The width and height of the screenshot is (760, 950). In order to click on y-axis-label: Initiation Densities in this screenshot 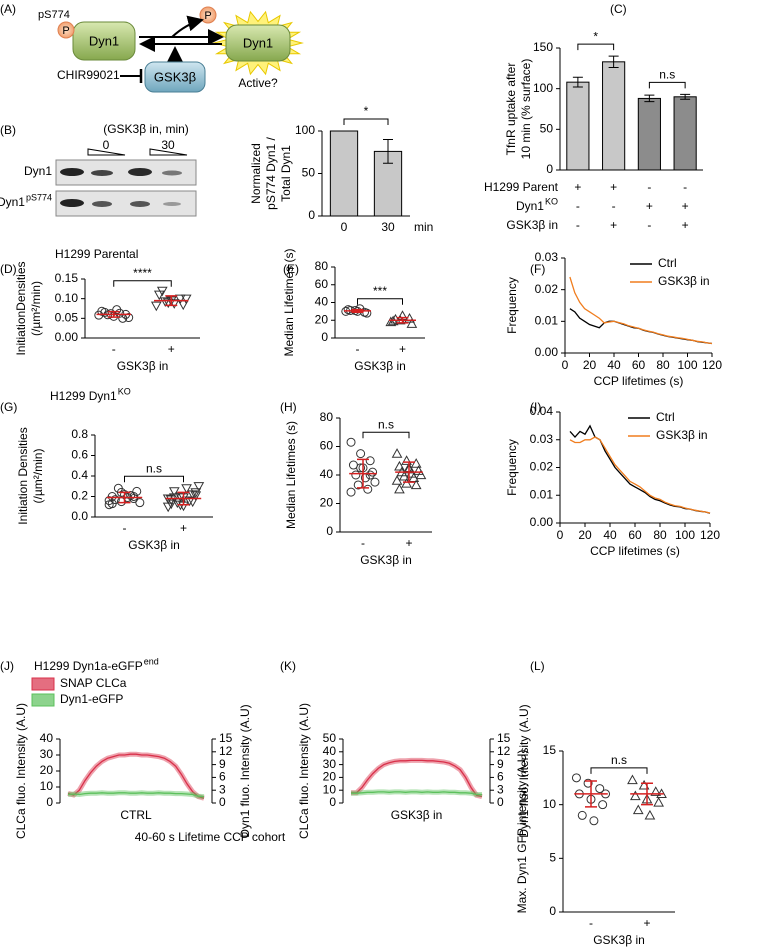, I will do `click(23, 475)`.